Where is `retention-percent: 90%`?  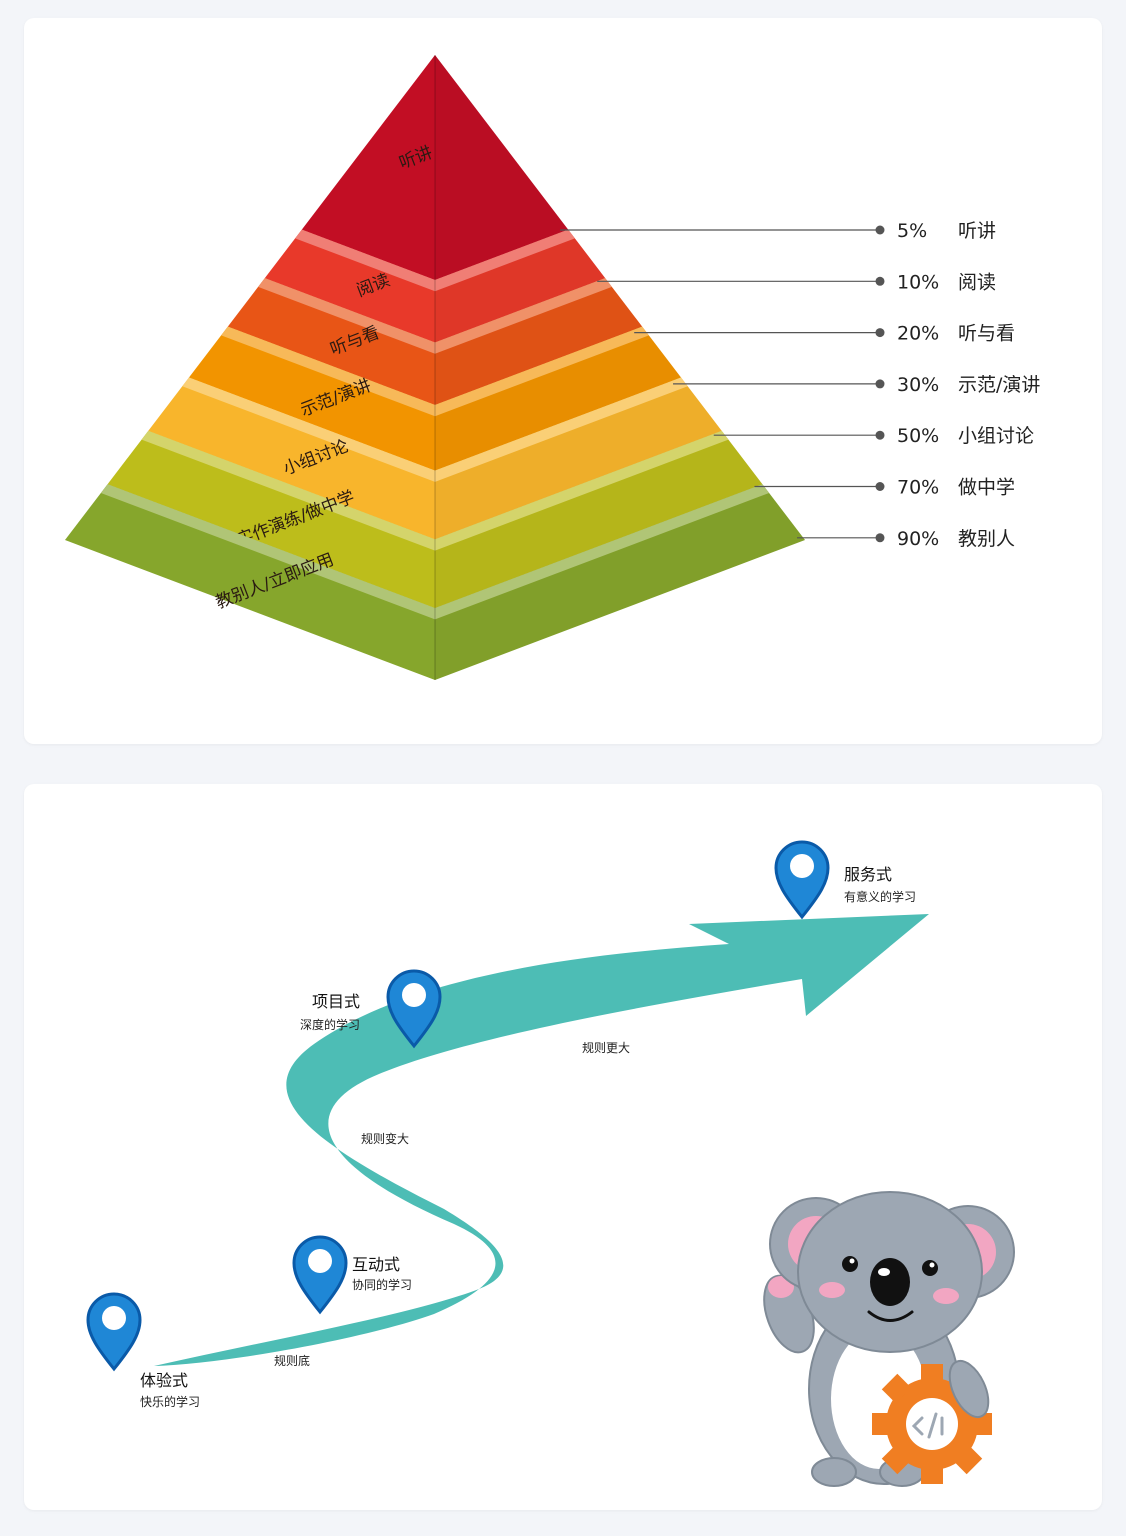
retention-percent: 90% is located at coordinates (918, 539).